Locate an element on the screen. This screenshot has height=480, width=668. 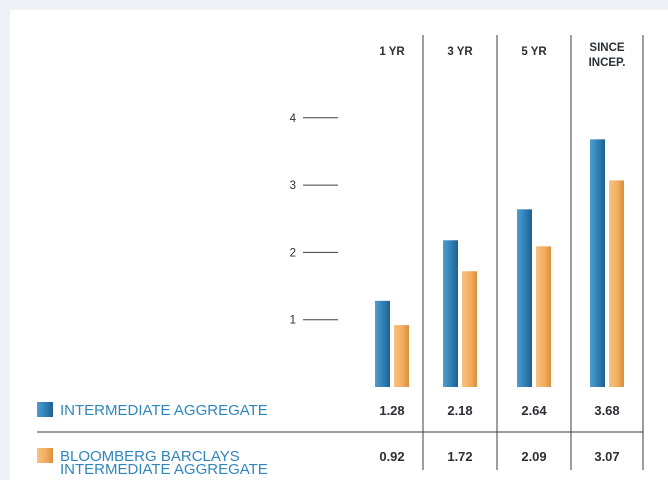
y-tick-label: 2 is located at coordinates (293, 253).